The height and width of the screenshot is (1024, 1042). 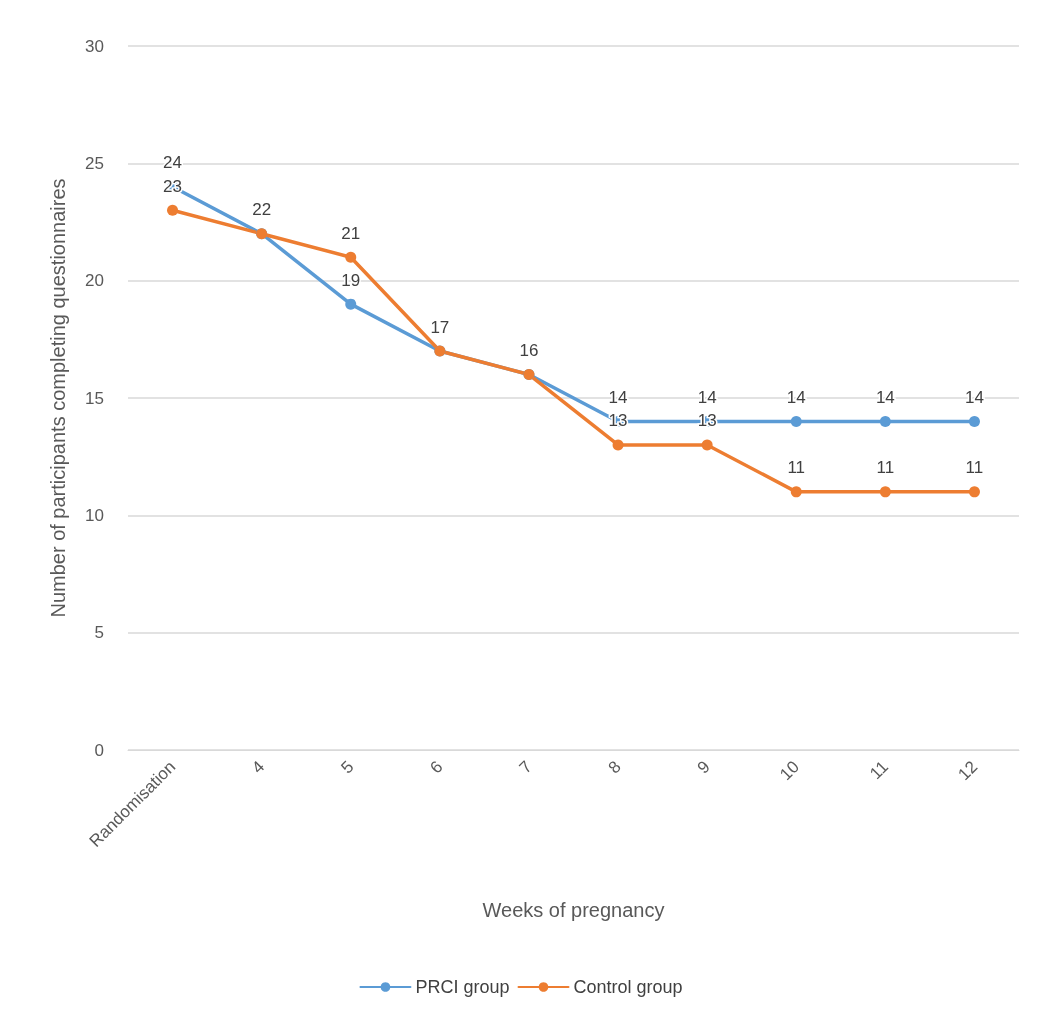 I want to click on data-label: 24, so click(x=173, y=163).